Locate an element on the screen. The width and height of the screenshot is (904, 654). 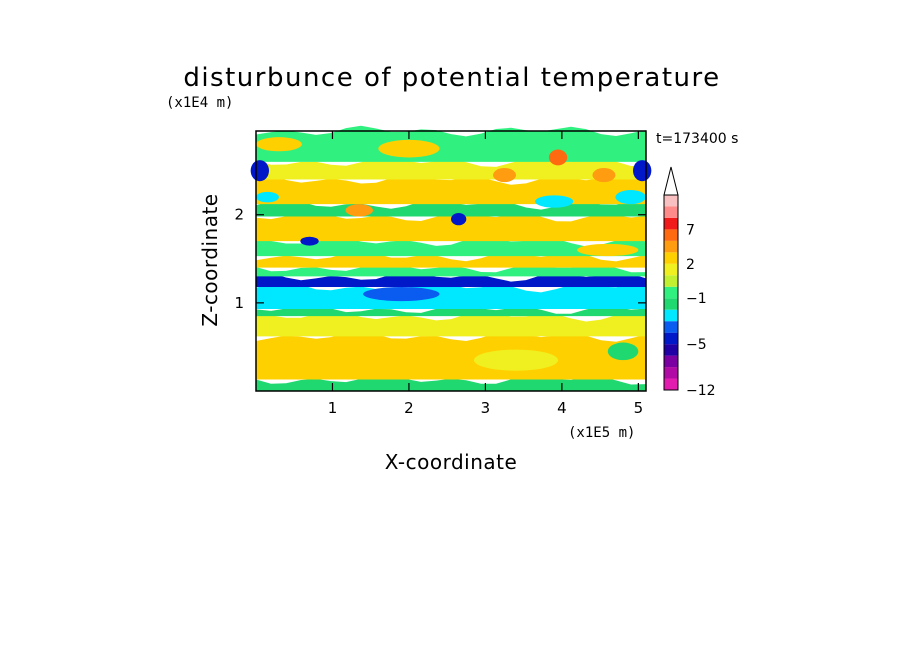
colorbar-label: −5 is located at coordinates (696, 345).